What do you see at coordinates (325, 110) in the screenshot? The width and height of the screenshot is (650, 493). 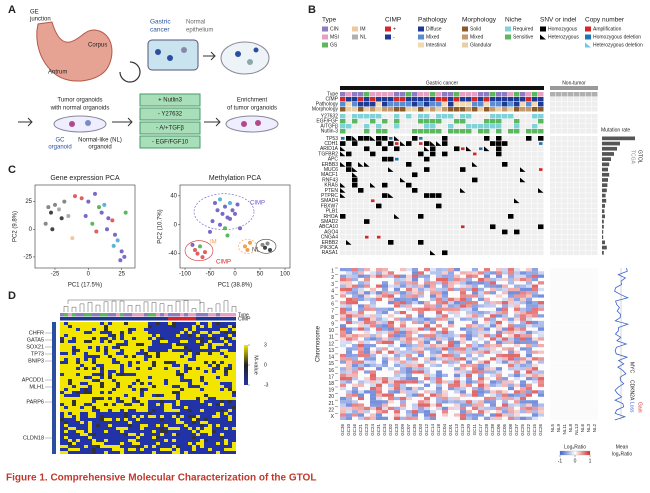 I see `row-label: Morphology` at bounding box center [325, 110].